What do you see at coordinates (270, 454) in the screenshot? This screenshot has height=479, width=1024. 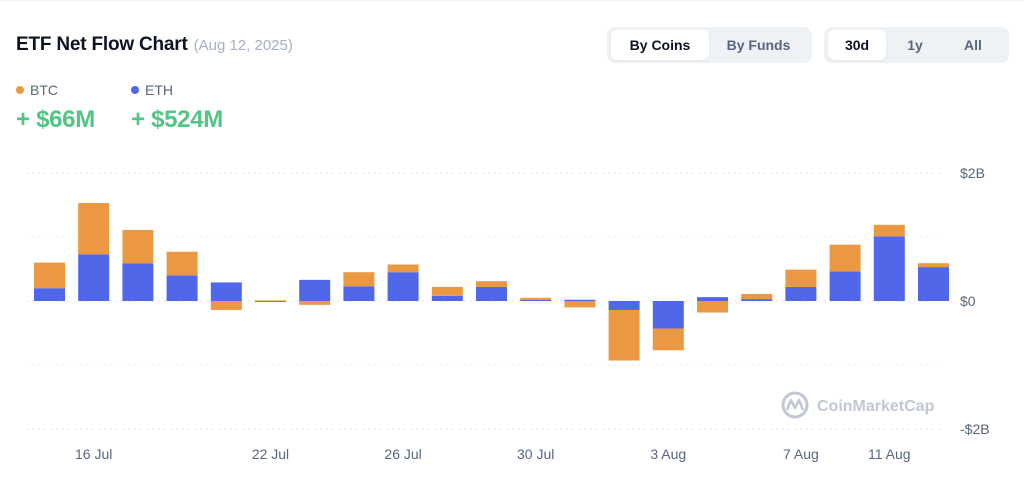 I see `x-tick-label: 22 Jul` at bounding box center [270, 454].